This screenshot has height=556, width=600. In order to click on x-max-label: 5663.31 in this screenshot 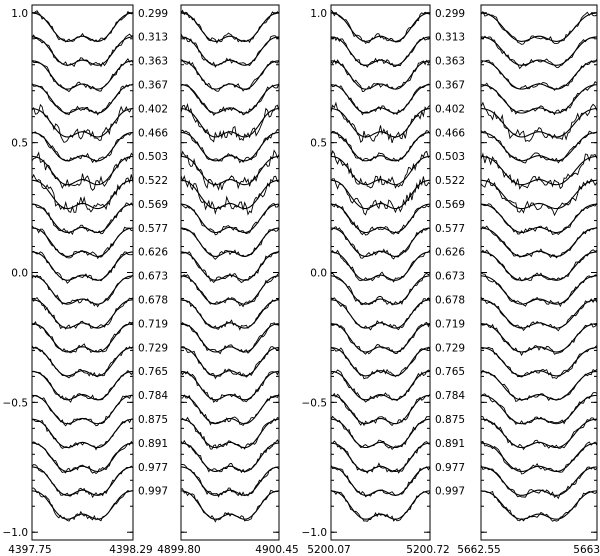, I will do `click(586, 550)`.